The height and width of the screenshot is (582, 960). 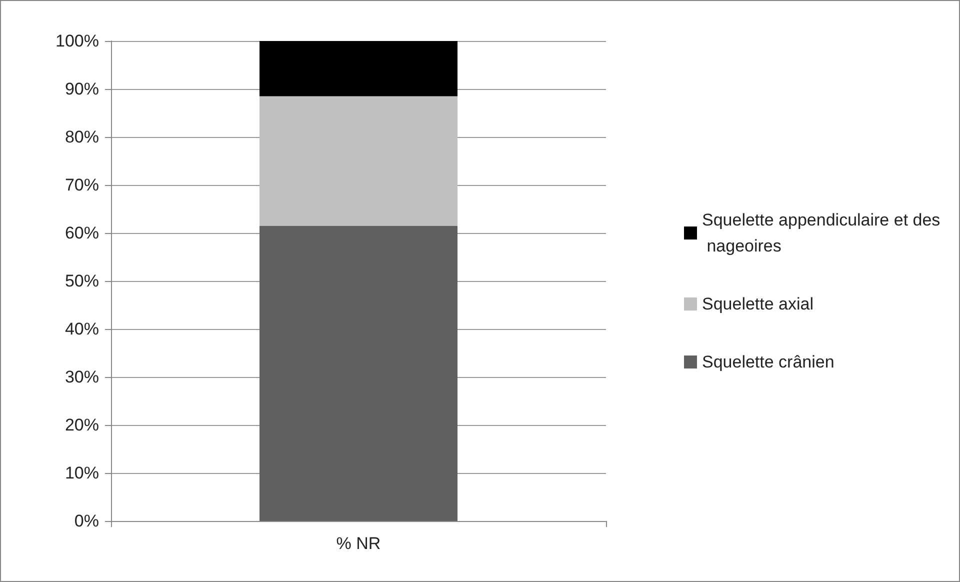 What do you see at coordinates (86, 521) in the screenshot?
I see `y-tick-label: 0%` at bounding box center [86, 521].